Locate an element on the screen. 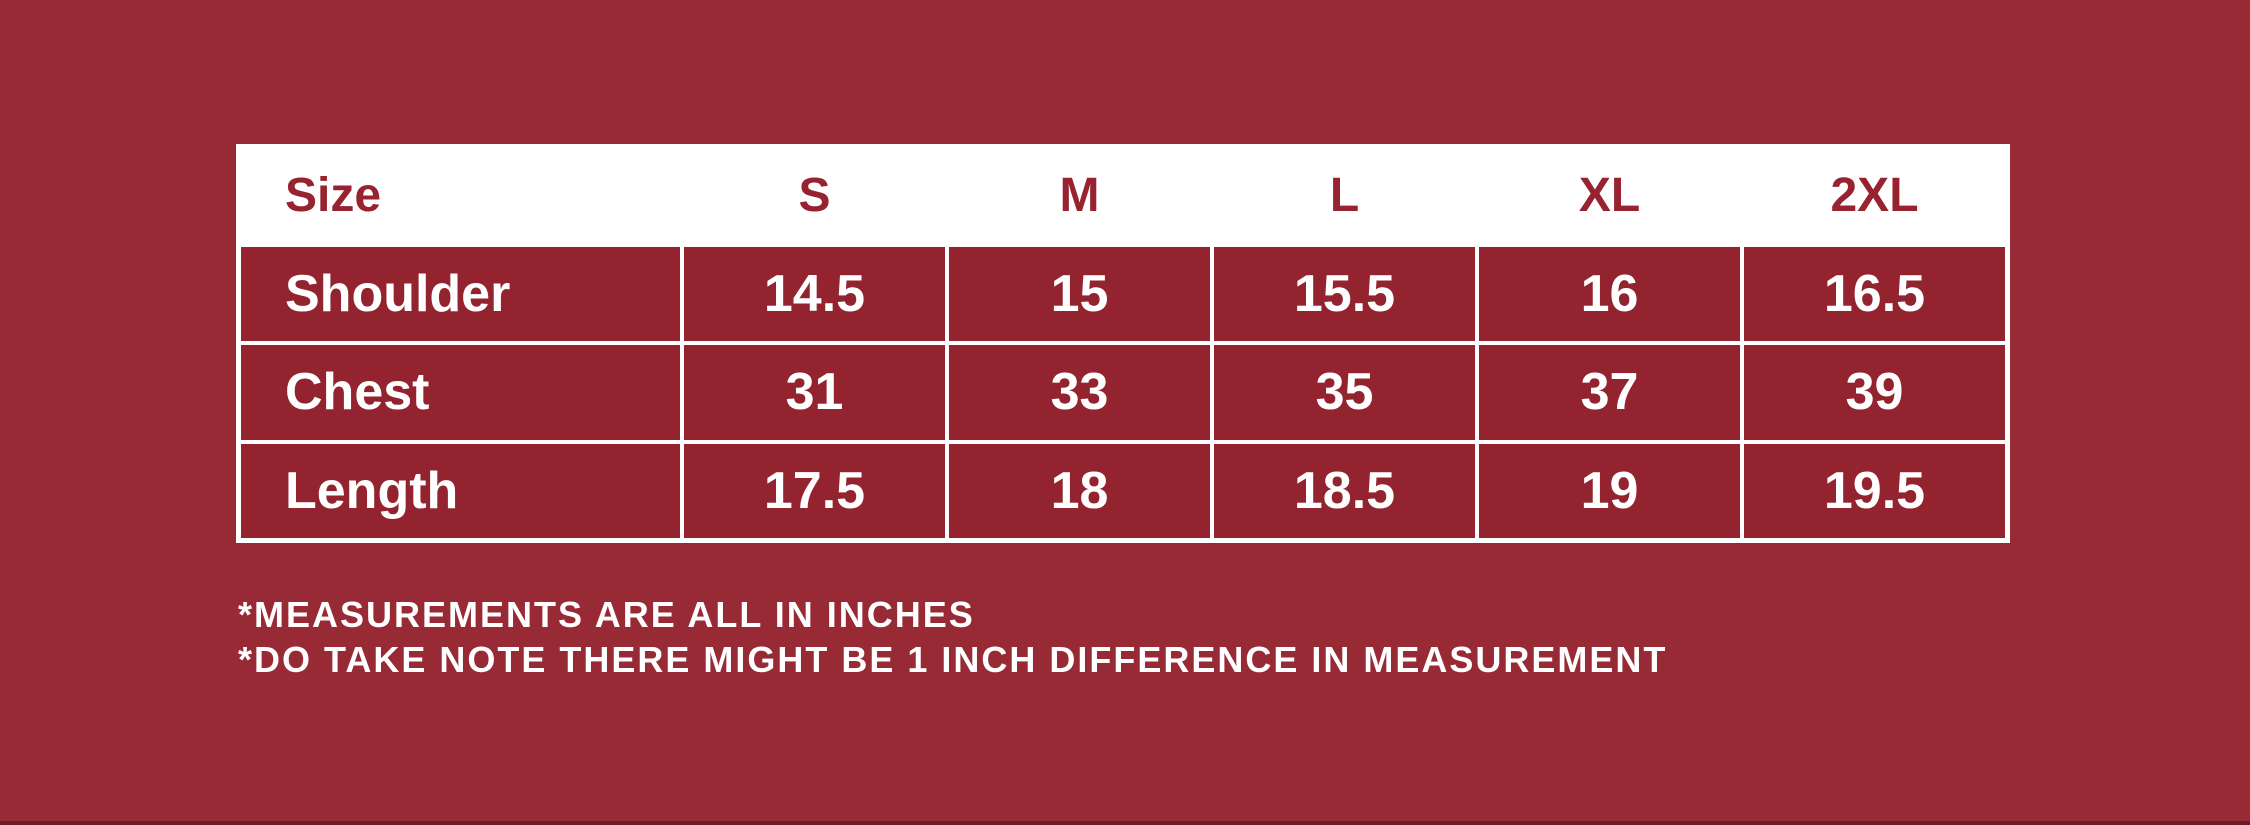 This screenshot has height=825, width=2250. value-cell: 19.5 is located at coordinates (1874, 490).